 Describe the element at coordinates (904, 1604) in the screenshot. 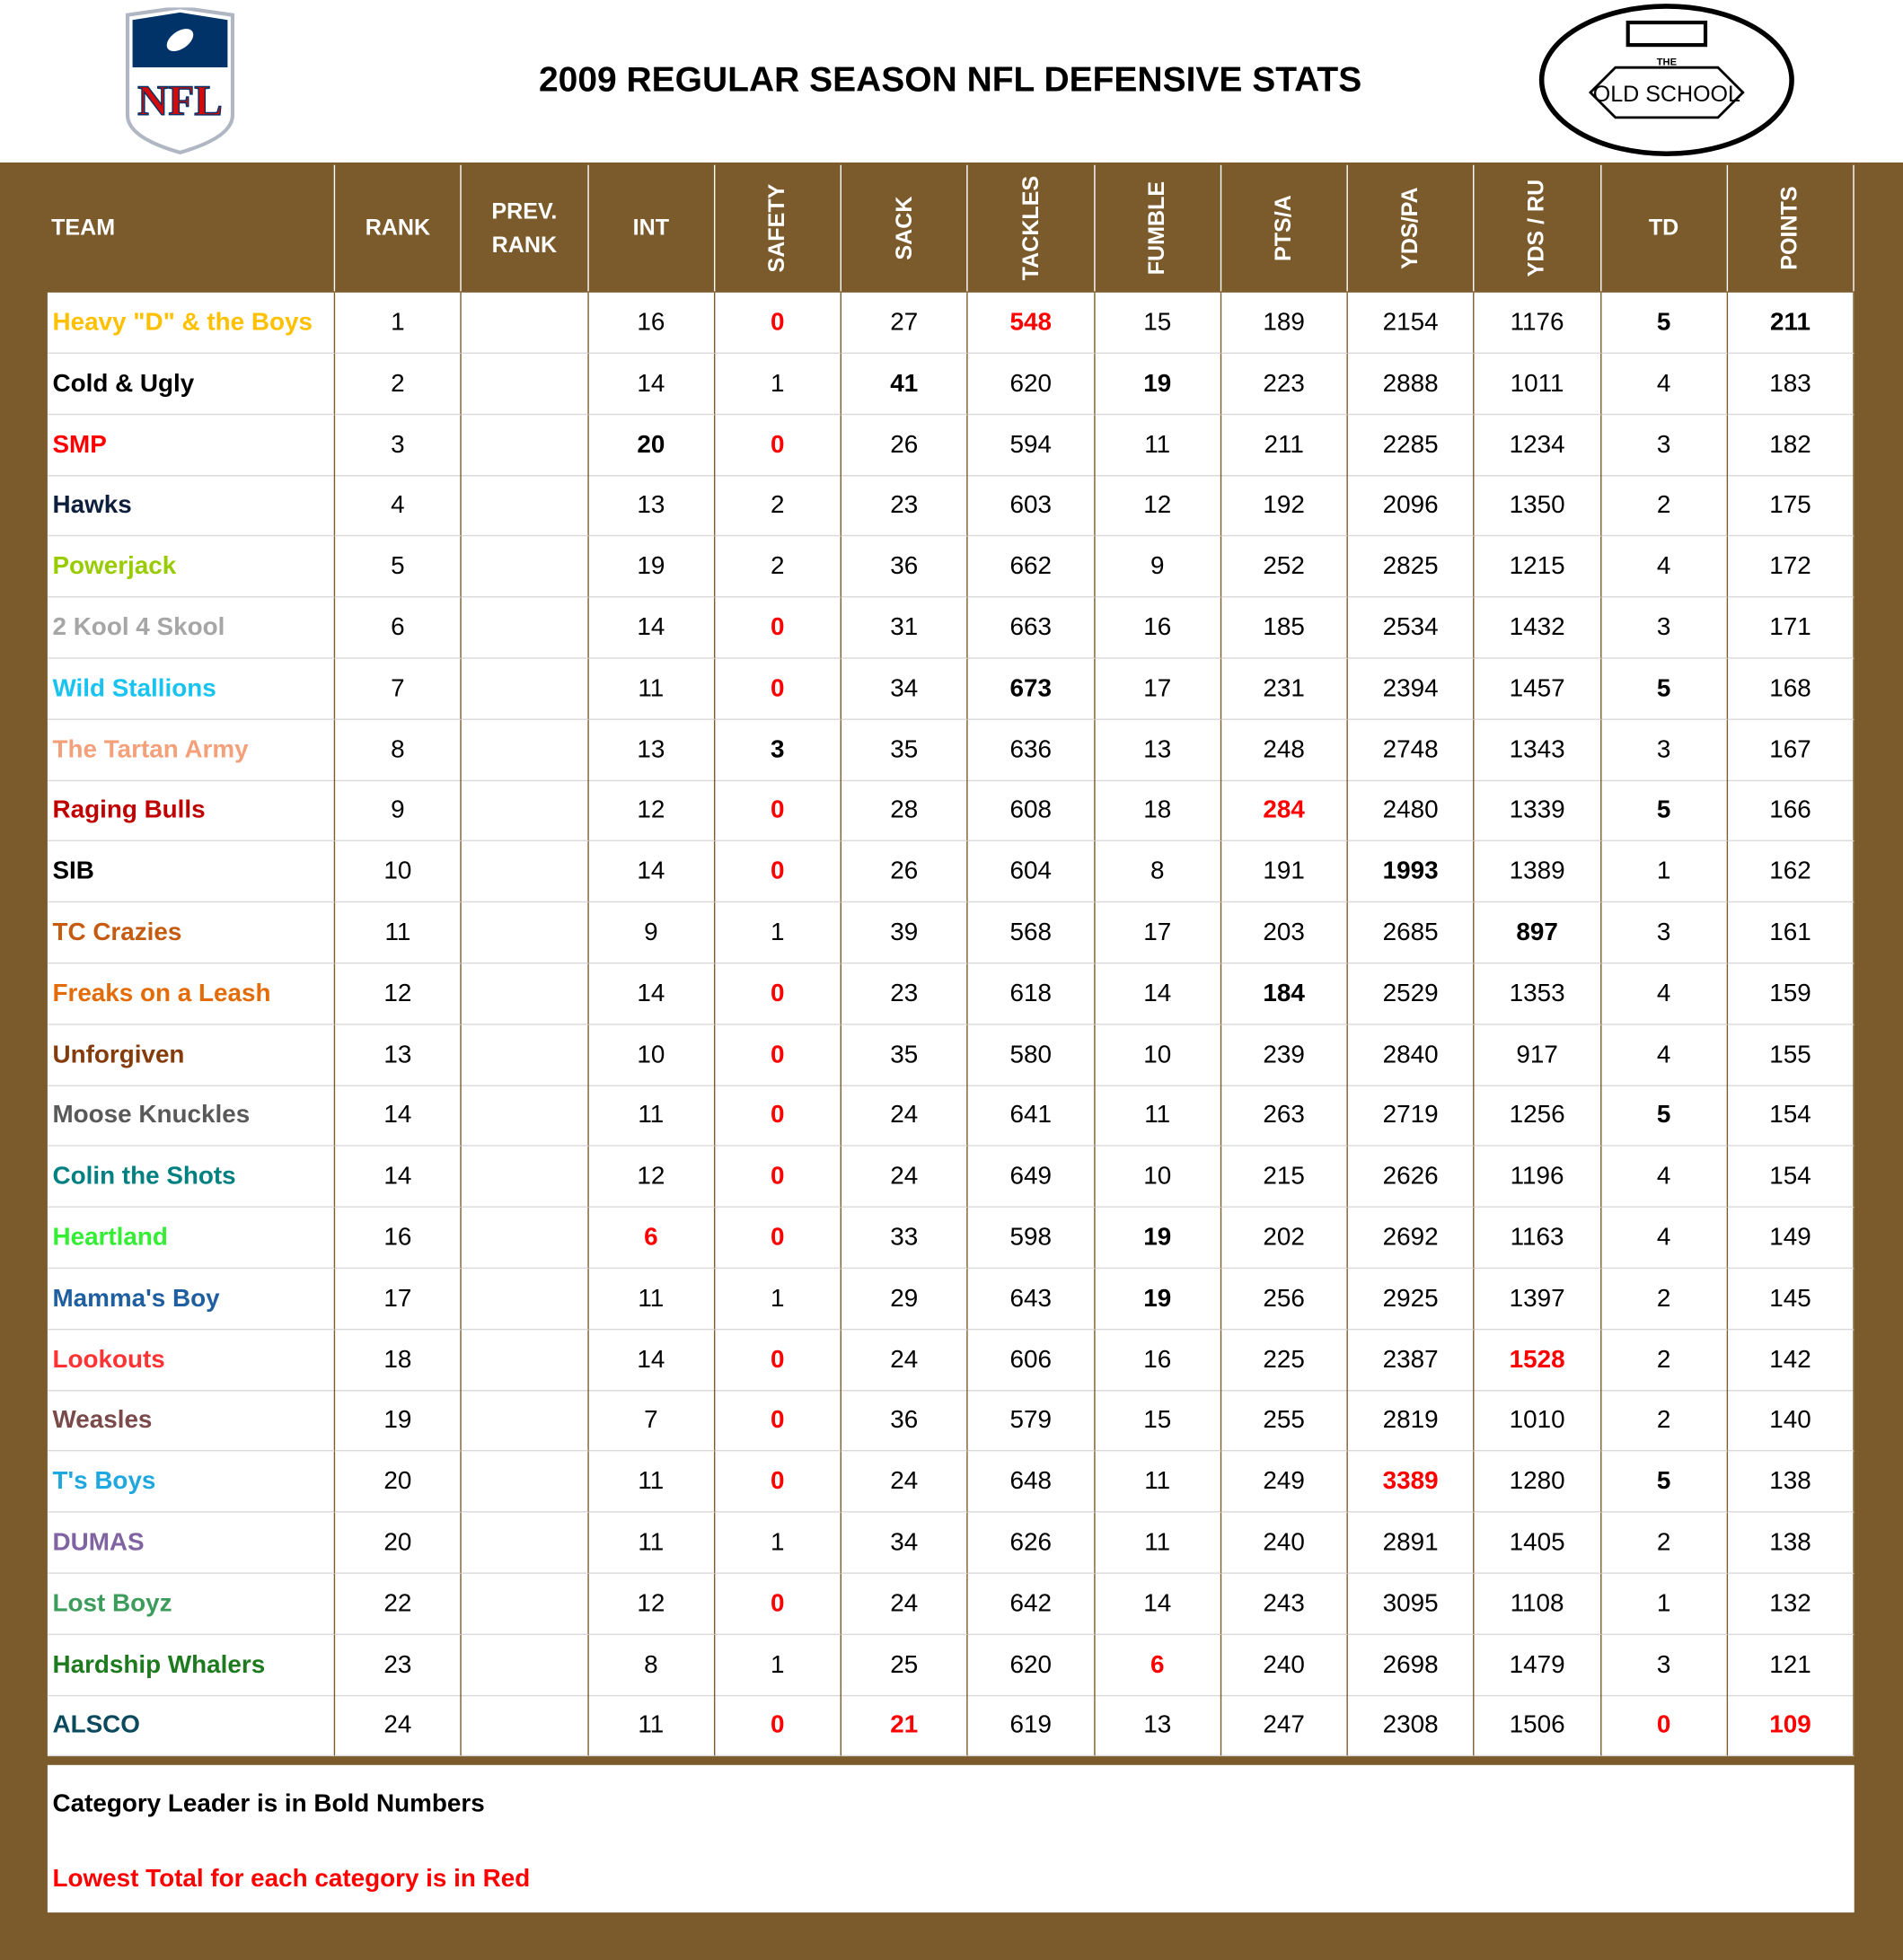

I see `cell: 24` at that location.